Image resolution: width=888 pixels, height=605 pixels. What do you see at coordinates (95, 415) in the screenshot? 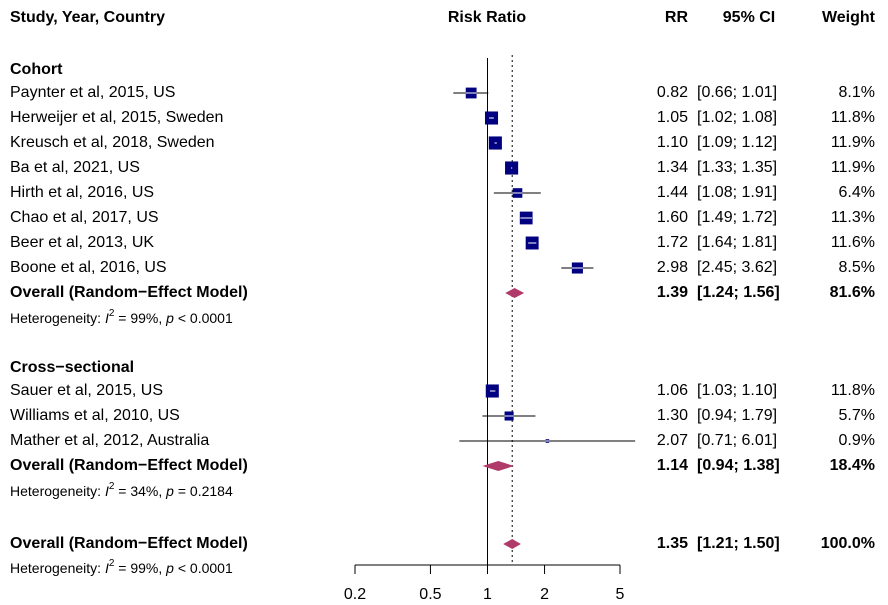
I see `study-label: Williams et al, 2010, US` at bounding box center [95, 415].